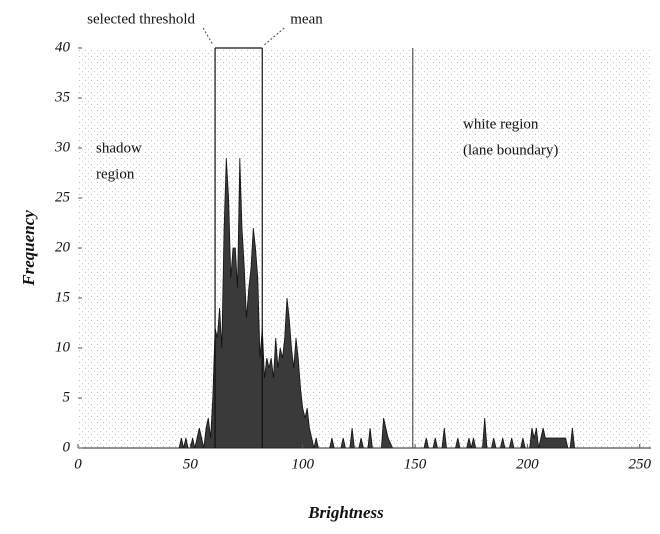 The height and width of the screenshot is (534, 660). What do you see at coordinates (119, 148) in the screenshot?
I see `shadow-label: shadow` at bounding box center [119, 148].